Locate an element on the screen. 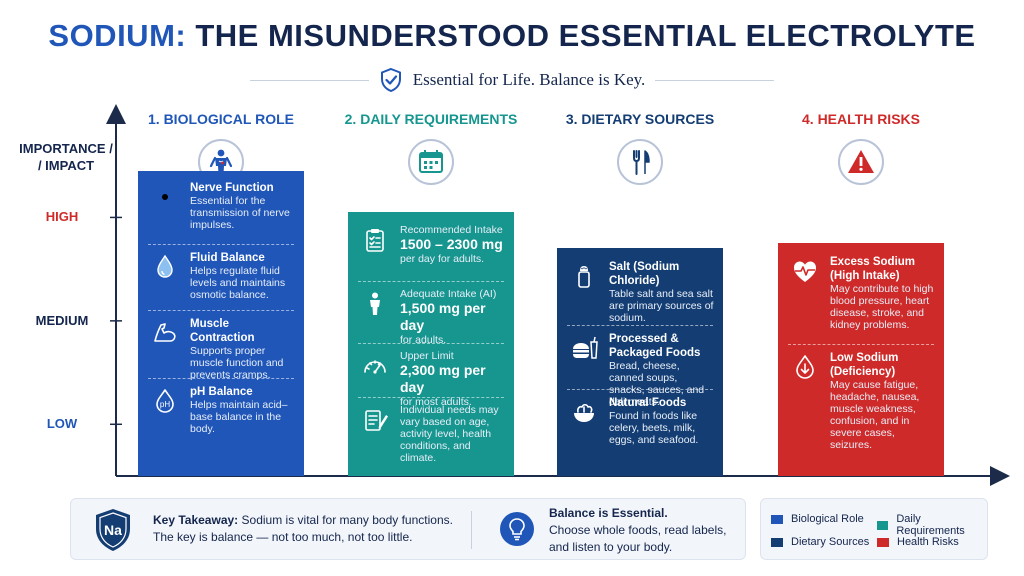 The height and width of the screenshot is (576, 1024). water-drop-icon is located at coordinates (165, 276).